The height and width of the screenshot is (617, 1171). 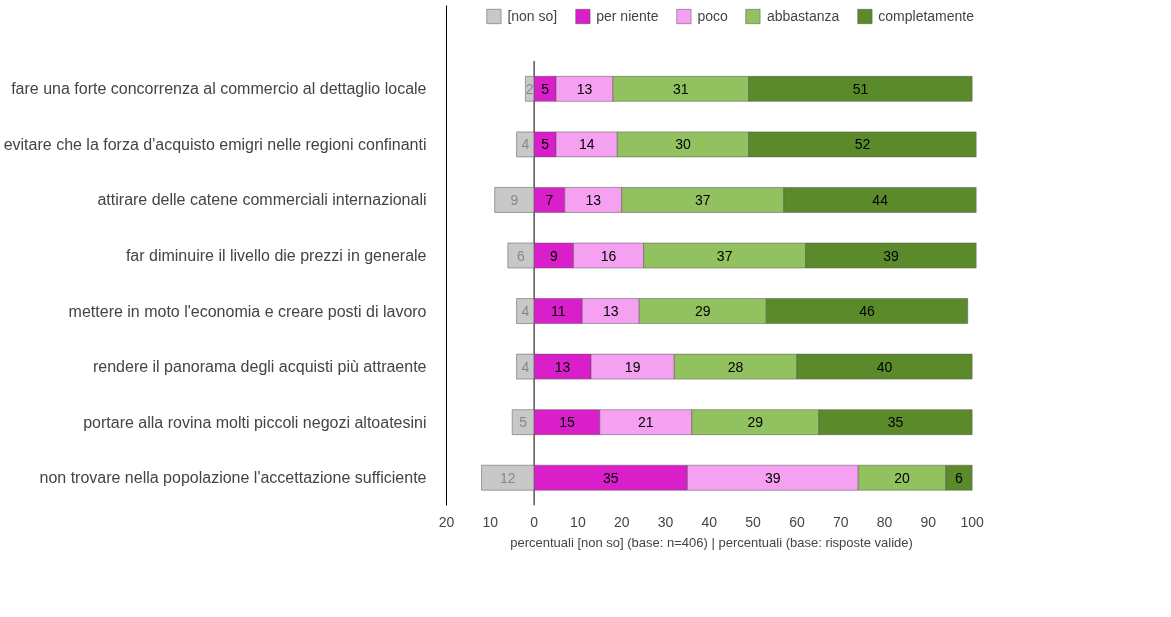 I want to click on legend-label: abbastanza, so click(x=803, y=16).